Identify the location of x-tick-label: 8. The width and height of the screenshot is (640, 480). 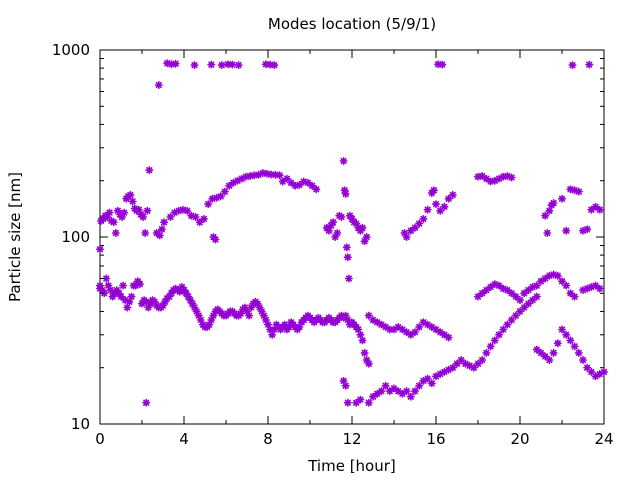
(268, 439).